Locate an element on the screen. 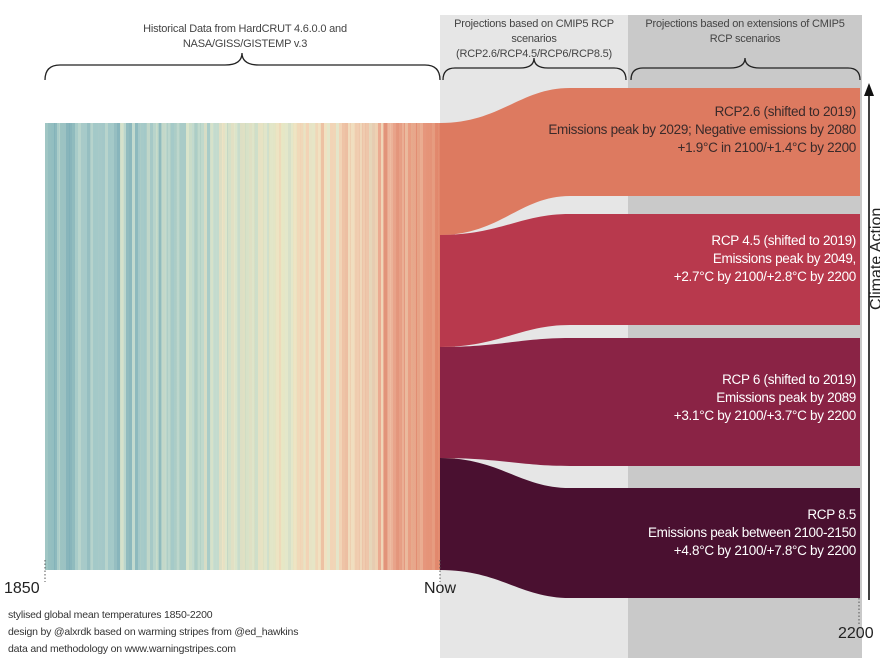 The height and width of the screenshot is (658, 880). scenario-name: RCP2.6 (shifted to 2019) is located at coordinates (785, 111).